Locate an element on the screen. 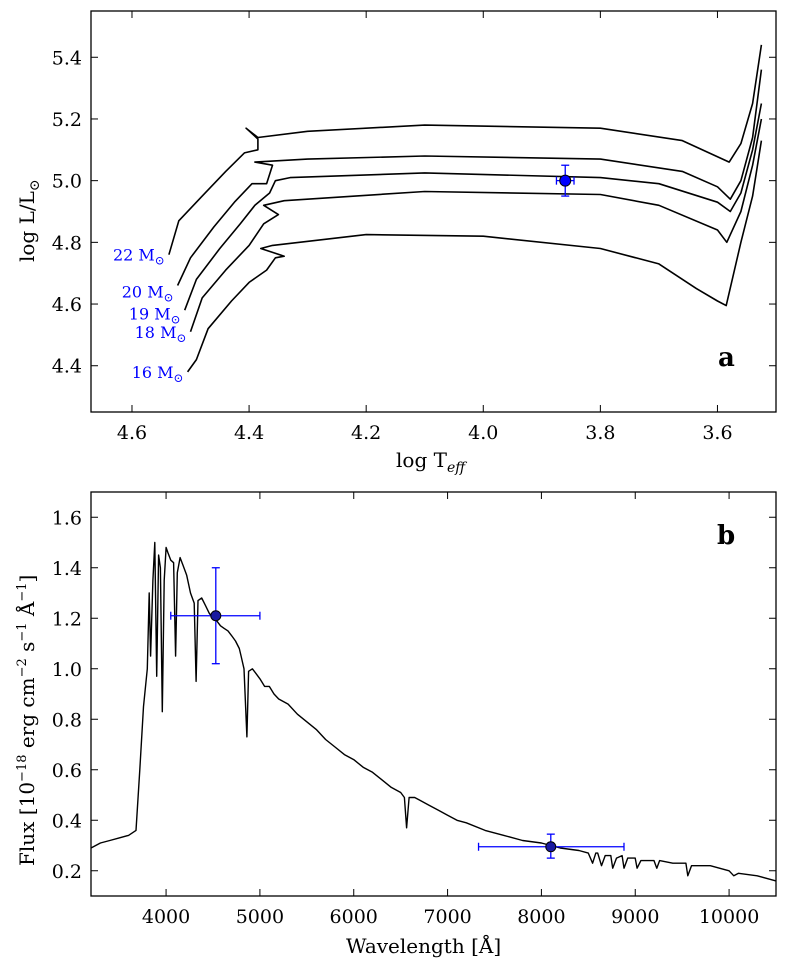 The width and height of the screenshot is (789, 973). panel-b-ytick-label: 1.0 is located at coordinates (67, 670).